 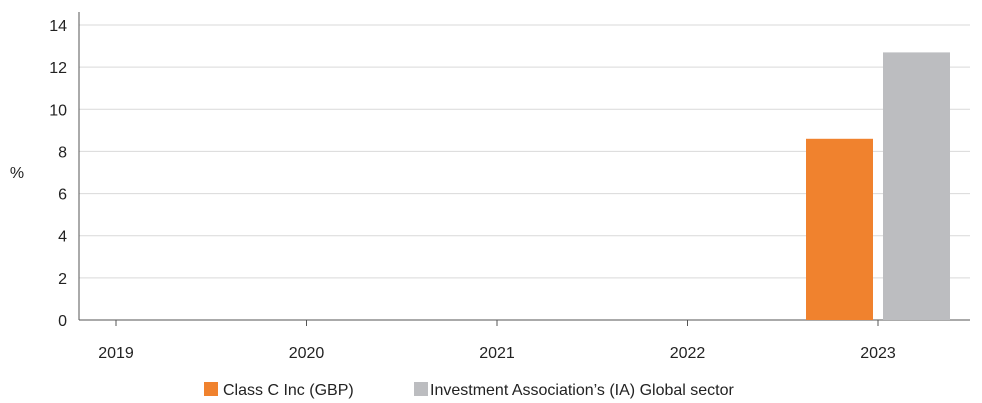 What do you see at coordinates (62, 237) in the screenshot?
I see `y-tick-label: 4` at bounding box center [62, 237].